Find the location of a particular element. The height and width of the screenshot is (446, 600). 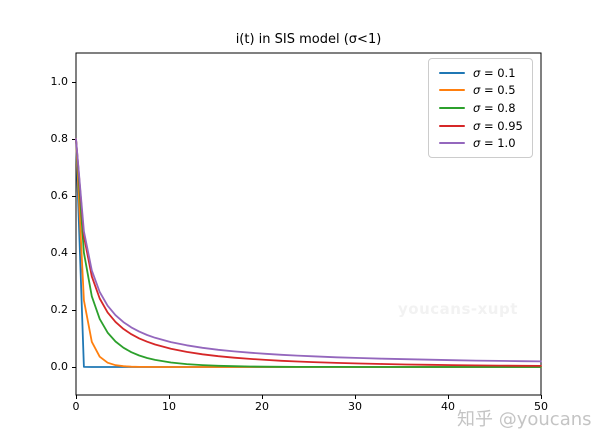

x-tick-label: 20 is located at coordinates (262, 406).